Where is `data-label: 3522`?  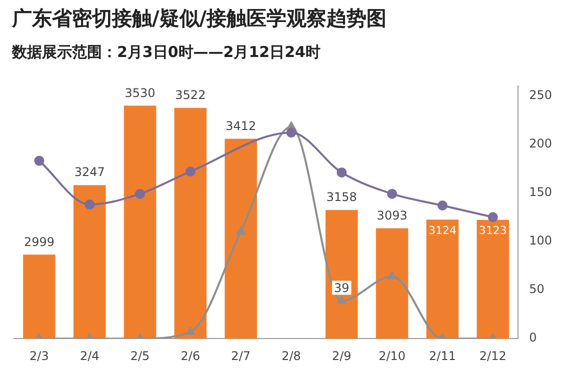 data-label: 3522 is located at coordinates (190, 95).